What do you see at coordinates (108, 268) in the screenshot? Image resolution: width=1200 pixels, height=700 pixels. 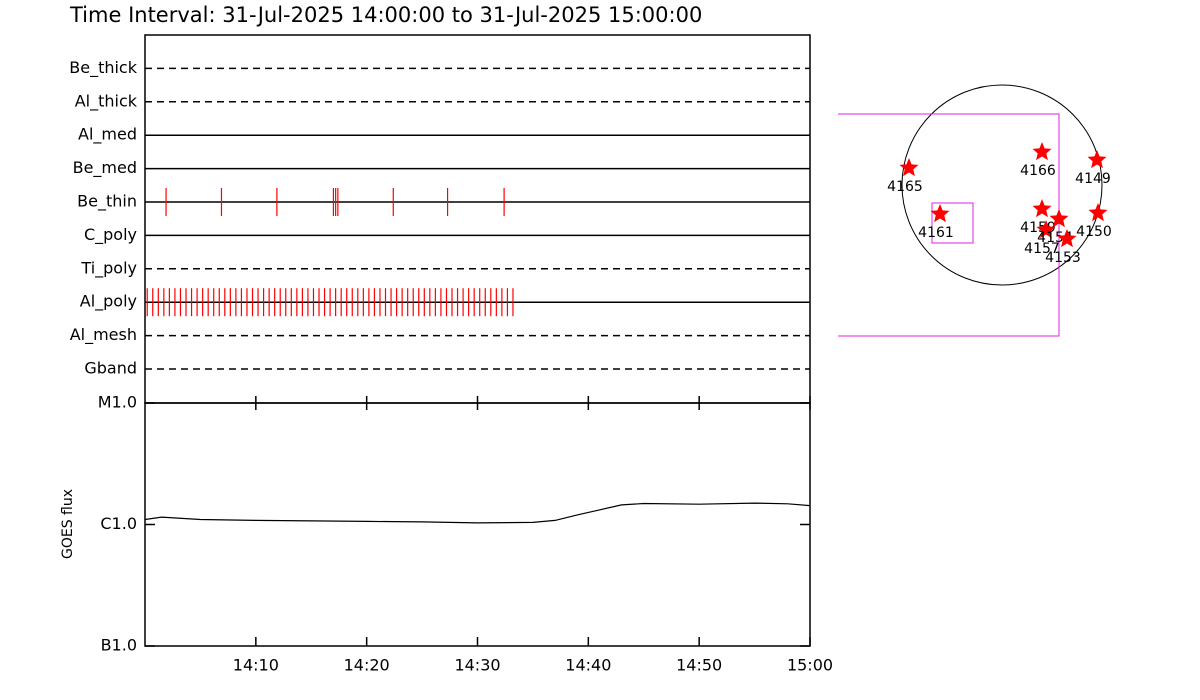 I see `row-label: Ti_poly` at bounding box center [108, 268].